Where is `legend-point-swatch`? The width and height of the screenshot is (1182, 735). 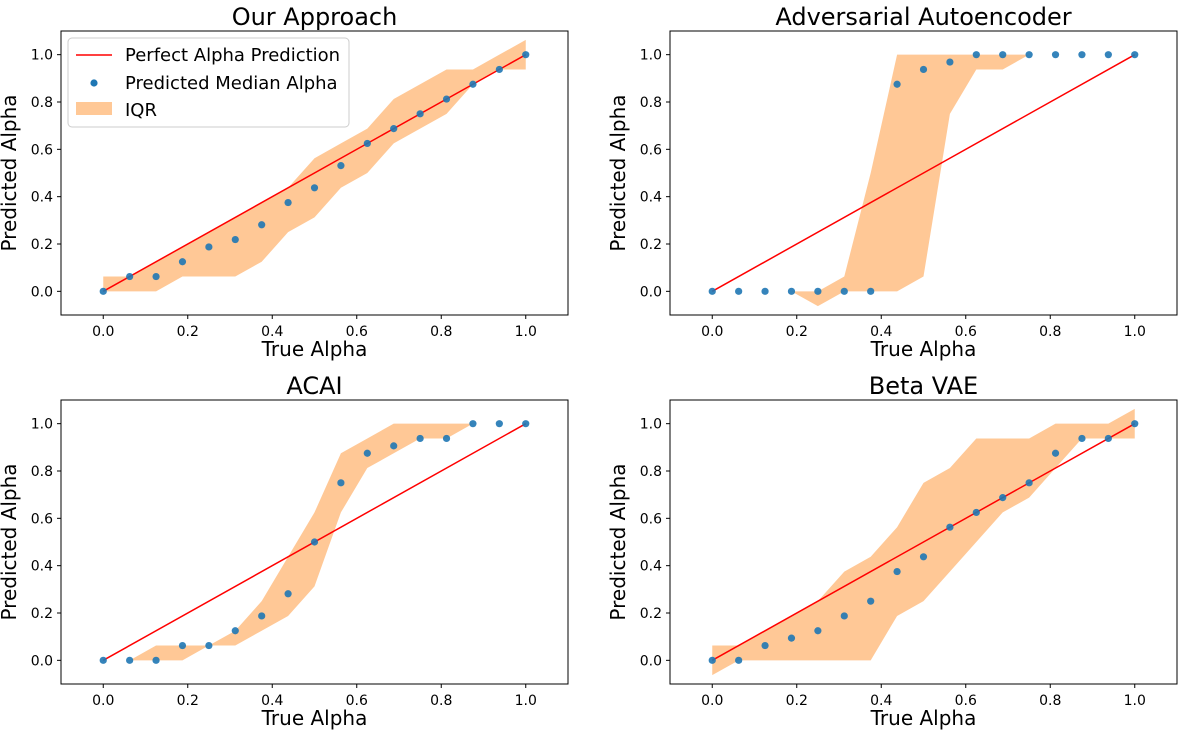 legend-point-swatch is located at coordinates (94, 83).